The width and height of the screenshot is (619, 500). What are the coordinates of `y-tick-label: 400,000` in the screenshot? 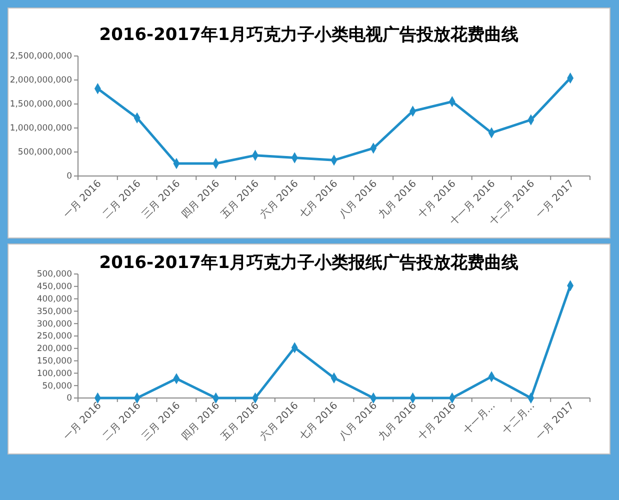 It's located at (54, 299).